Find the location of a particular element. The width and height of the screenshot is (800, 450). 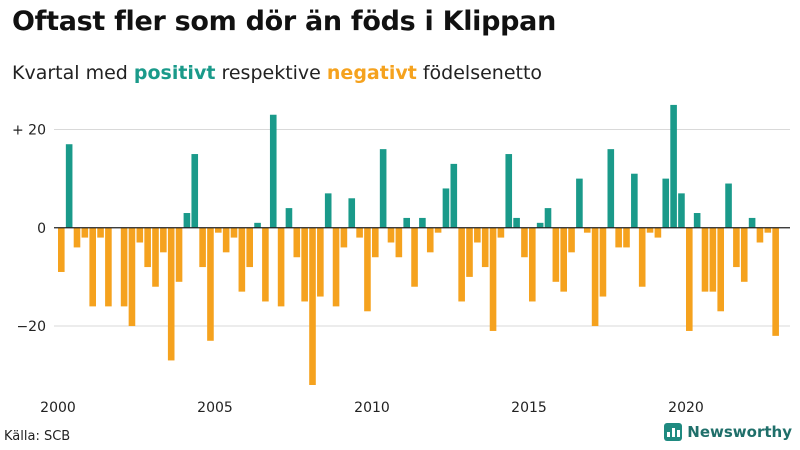

brand-name: Newsworthy is located at coordinates (739, 432).